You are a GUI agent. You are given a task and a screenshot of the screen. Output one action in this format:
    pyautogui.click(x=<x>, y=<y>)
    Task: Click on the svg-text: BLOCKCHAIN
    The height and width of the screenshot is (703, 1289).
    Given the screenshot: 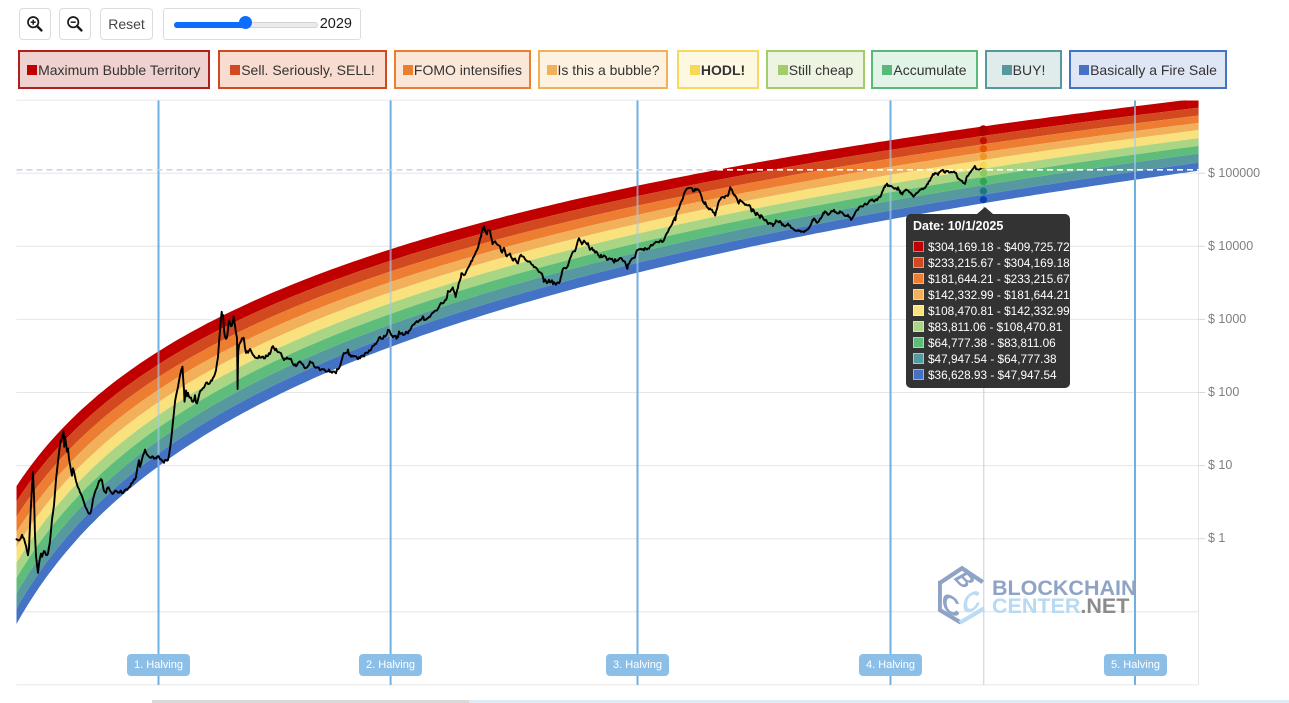 What is the action you would take?
    pyautogui.click(x=1064, y=588)
    